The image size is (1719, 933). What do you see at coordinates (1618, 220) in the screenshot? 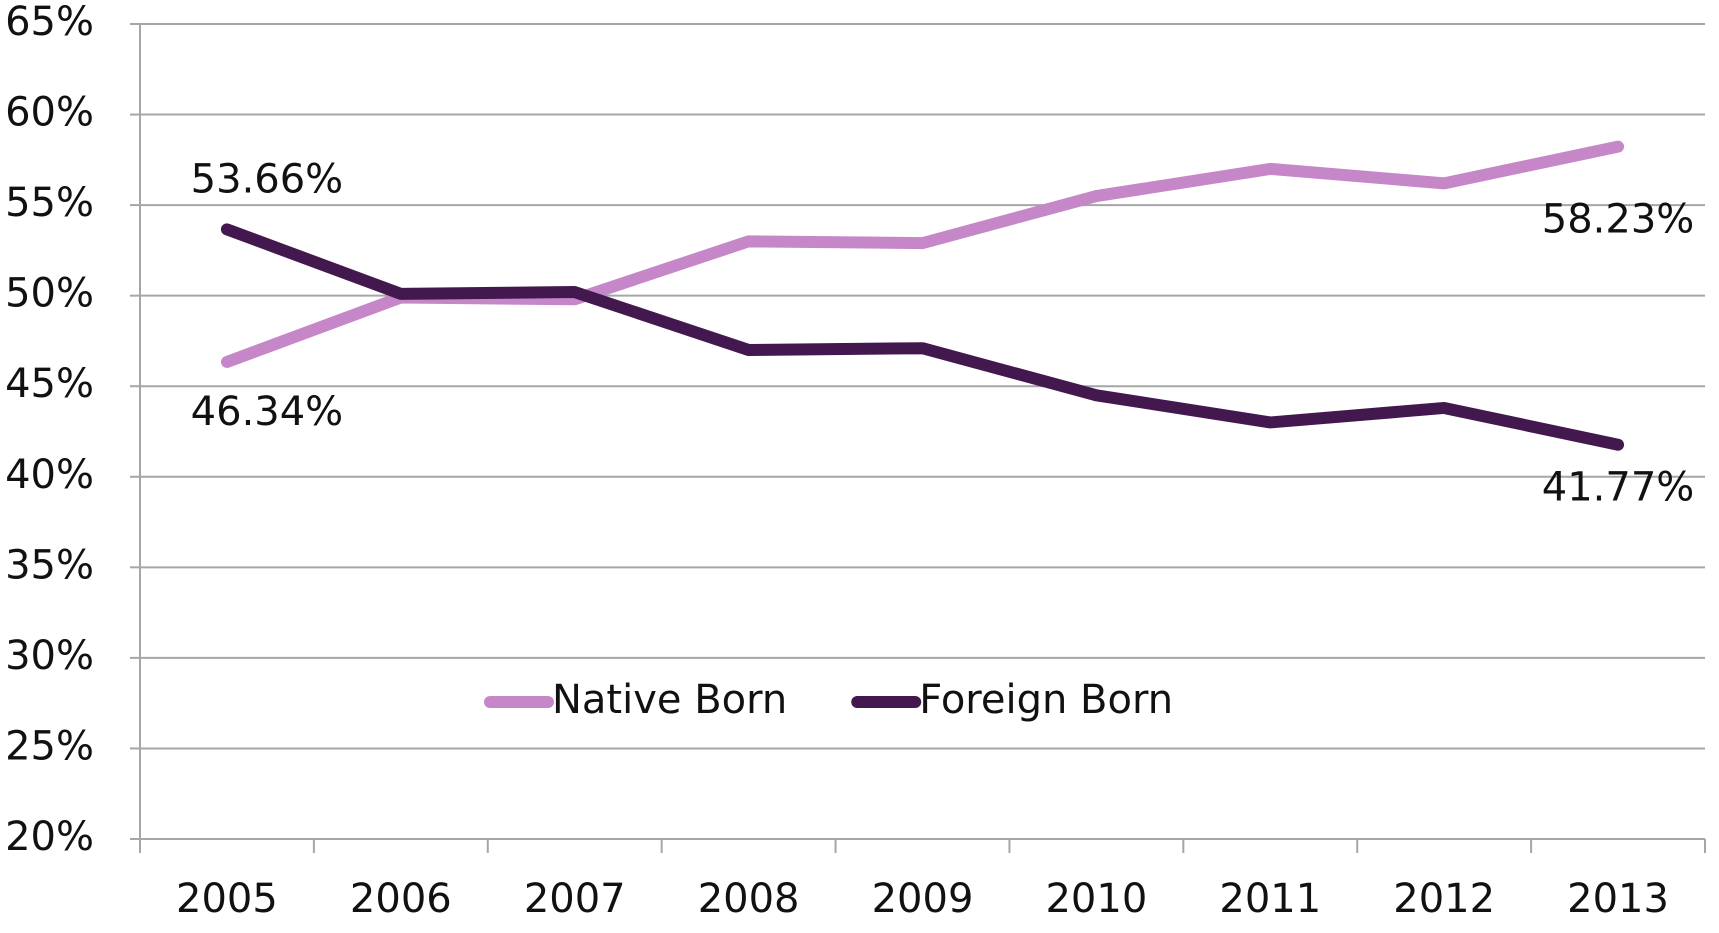
I see `data-label: 58.23%` at bounding box center [1618, 220].